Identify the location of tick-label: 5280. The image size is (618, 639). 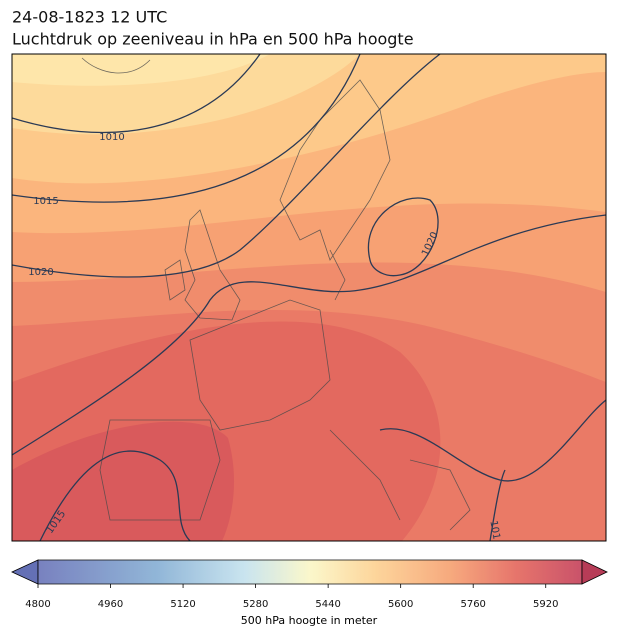
(255, 604).